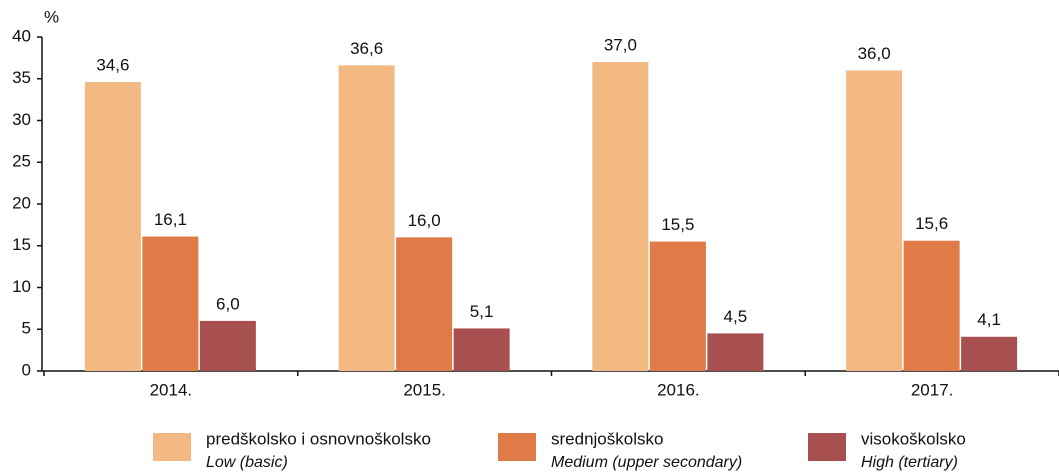  Describe the element at coordinates (112, 65) in the screenshot. I see `data-label: 34,6` at that location.